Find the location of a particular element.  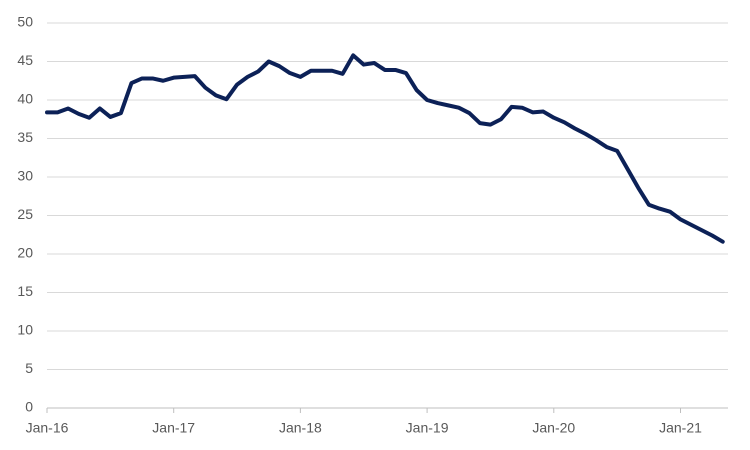

x-tick-label: Jan-20 is located at coordinates (553, 428).